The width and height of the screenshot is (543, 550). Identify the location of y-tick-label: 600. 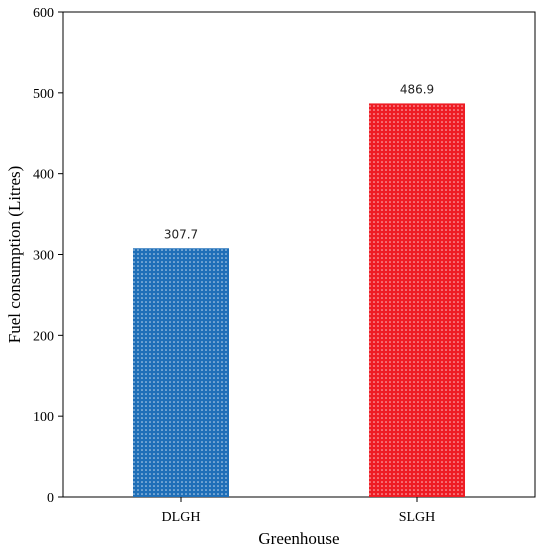
(43, 13).